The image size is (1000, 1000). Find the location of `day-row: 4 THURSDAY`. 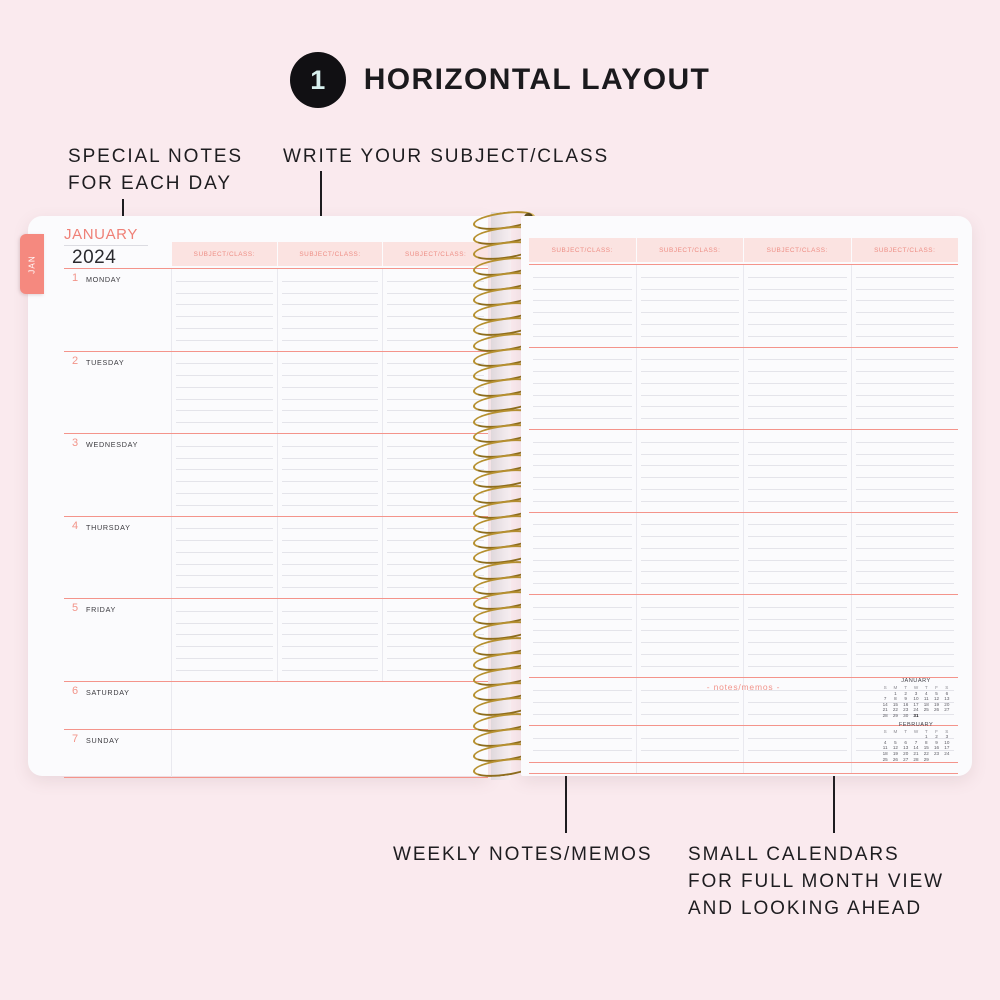

day-row: 4 THURSDAY is located at coordinates (276, 557).